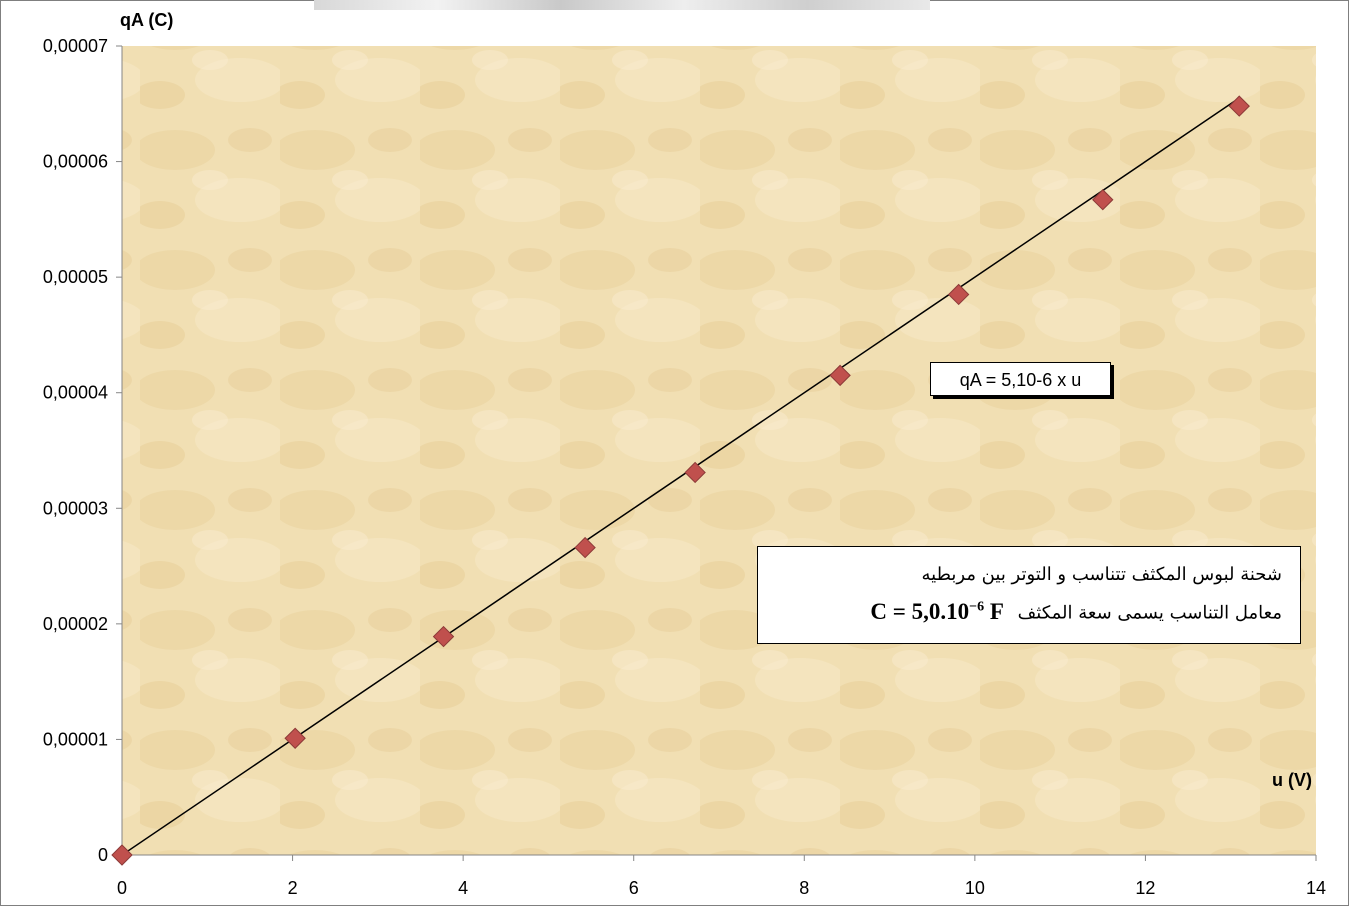  What do you see at coordinates (75, 393) in the screenshot?
I see `y-tick-label: 0,00004` at bounding box center [75, 393].